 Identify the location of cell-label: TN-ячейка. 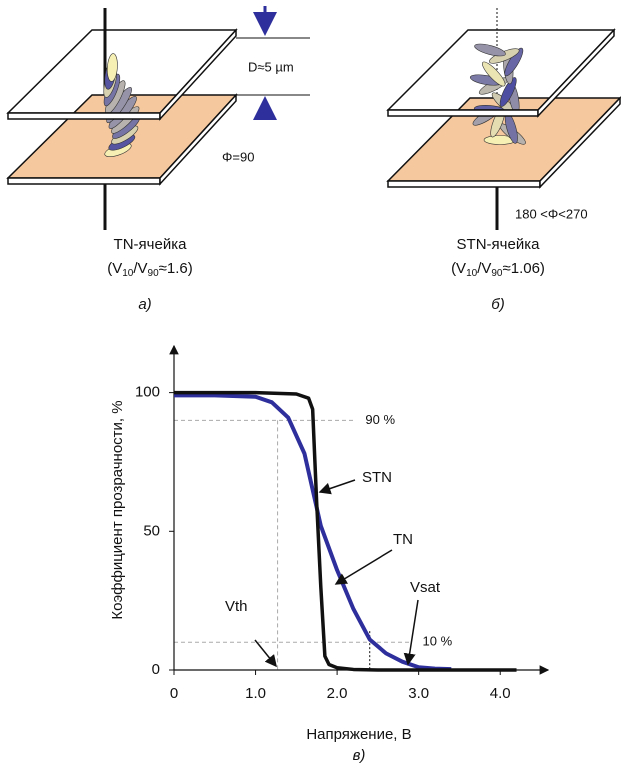
(151, 244).